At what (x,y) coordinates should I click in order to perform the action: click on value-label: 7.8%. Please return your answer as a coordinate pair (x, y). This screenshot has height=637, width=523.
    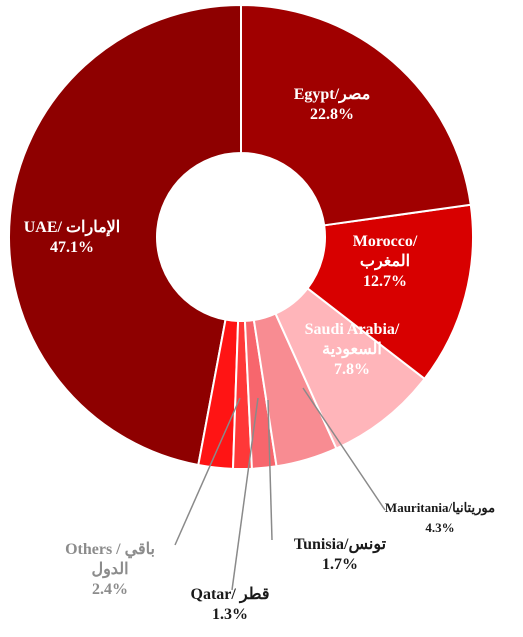
    Looking at the image, I should click on (352, 369).